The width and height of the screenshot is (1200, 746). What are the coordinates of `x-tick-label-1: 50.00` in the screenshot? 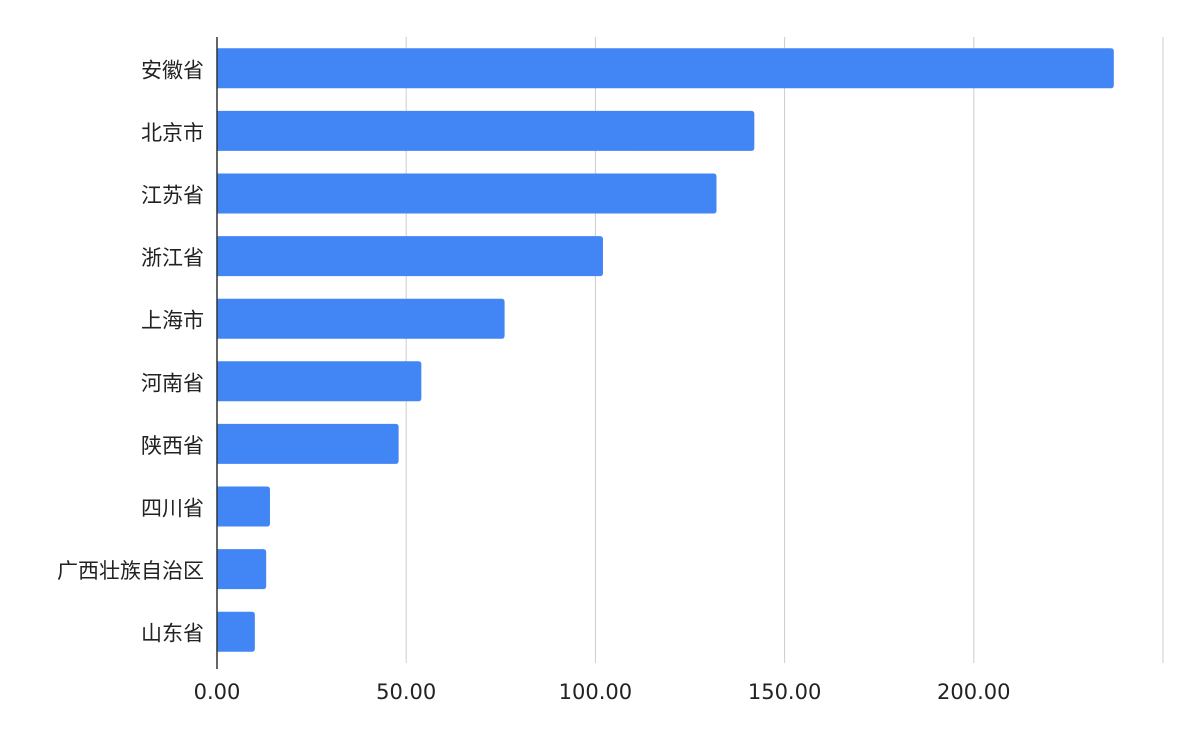 It's located at (406, 692).